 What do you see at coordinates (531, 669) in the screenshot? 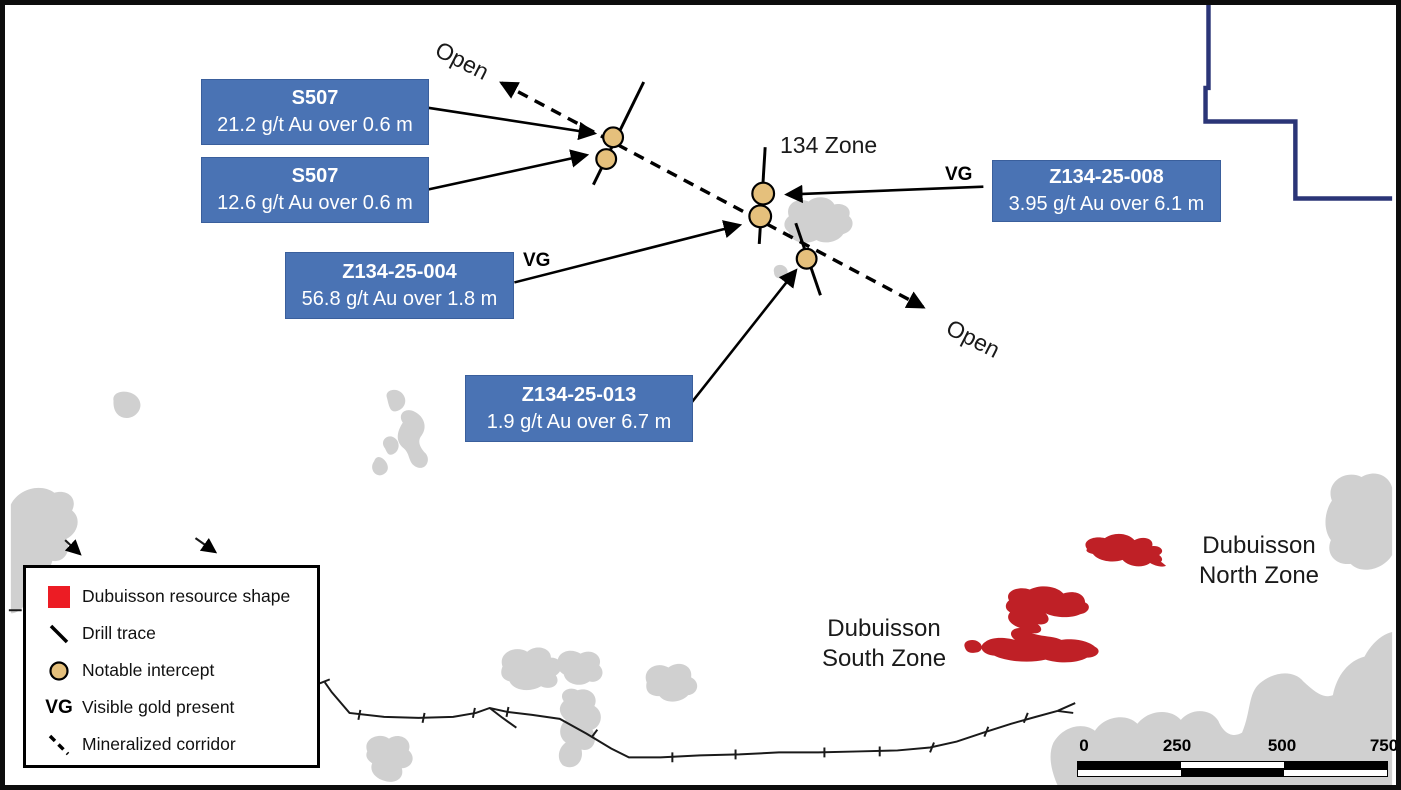
I see `terrain-blob-mid-south-a` at bounding box center [531, 669].